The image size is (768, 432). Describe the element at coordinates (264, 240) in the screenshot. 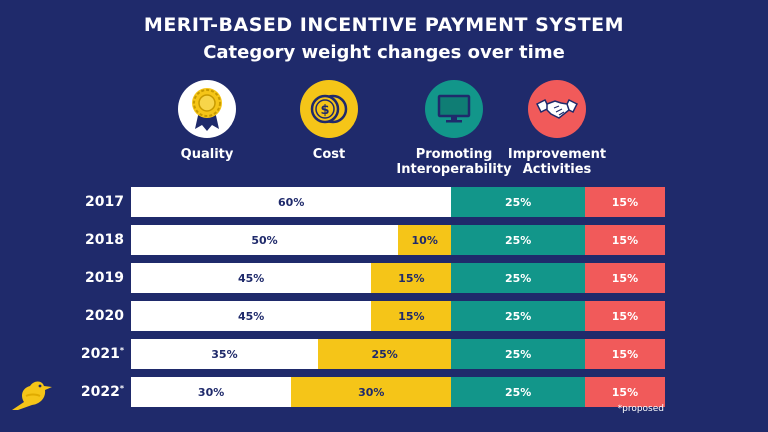

I see `bar-segment-quality: 50%` at that location.